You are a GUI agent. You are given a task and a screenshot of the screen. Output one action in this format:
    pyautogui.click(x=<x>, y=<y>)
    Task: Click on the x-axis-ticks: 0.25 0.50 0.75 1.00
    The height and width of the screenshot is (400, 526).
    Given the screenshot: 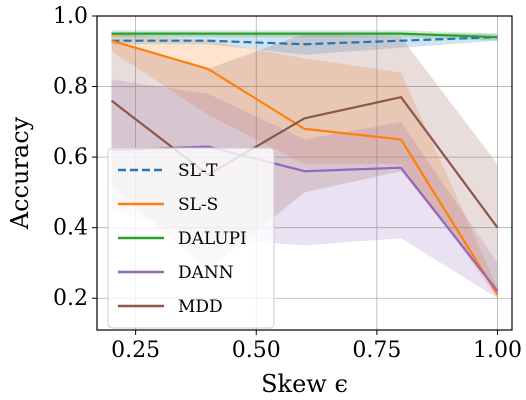 What is the action you would take?
    pyautogui.click(x=316, y=346)
    